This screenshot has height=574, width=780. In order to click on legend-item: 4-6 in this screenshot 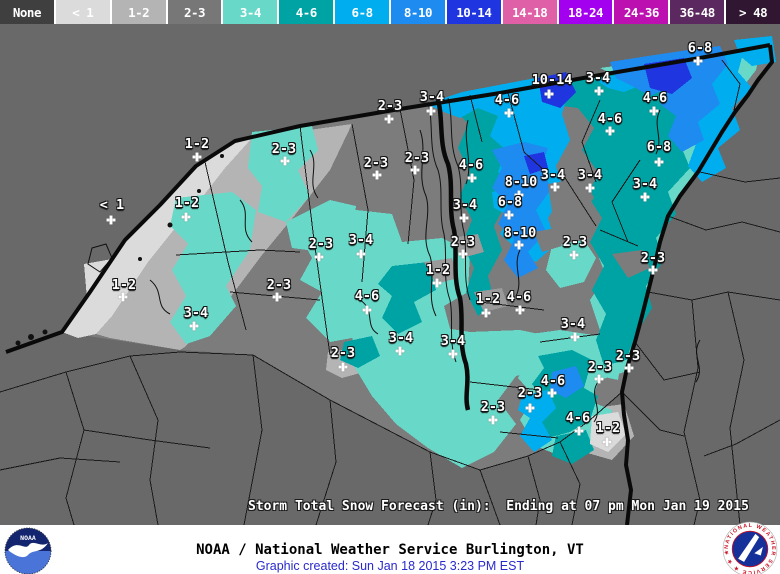, I will do `click(306, 12)`.